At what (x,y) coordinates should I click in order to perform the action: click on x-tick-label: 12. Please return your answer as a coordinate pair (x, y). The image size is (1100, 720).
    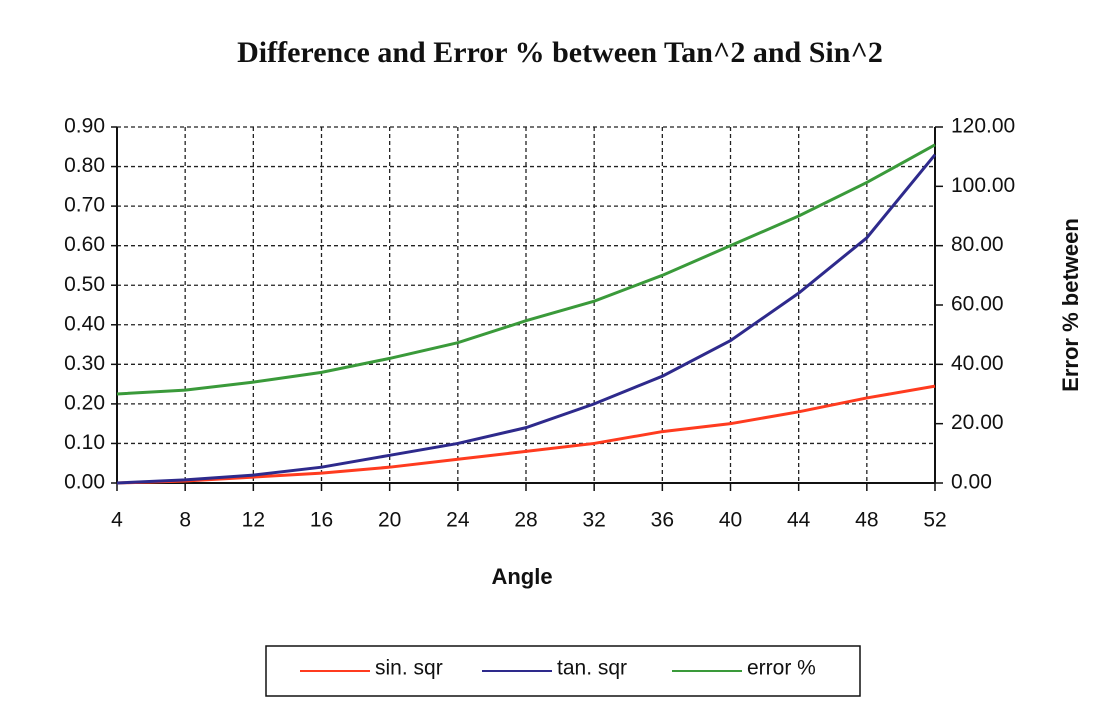
    Looking at the image, I should click on (253, 520).